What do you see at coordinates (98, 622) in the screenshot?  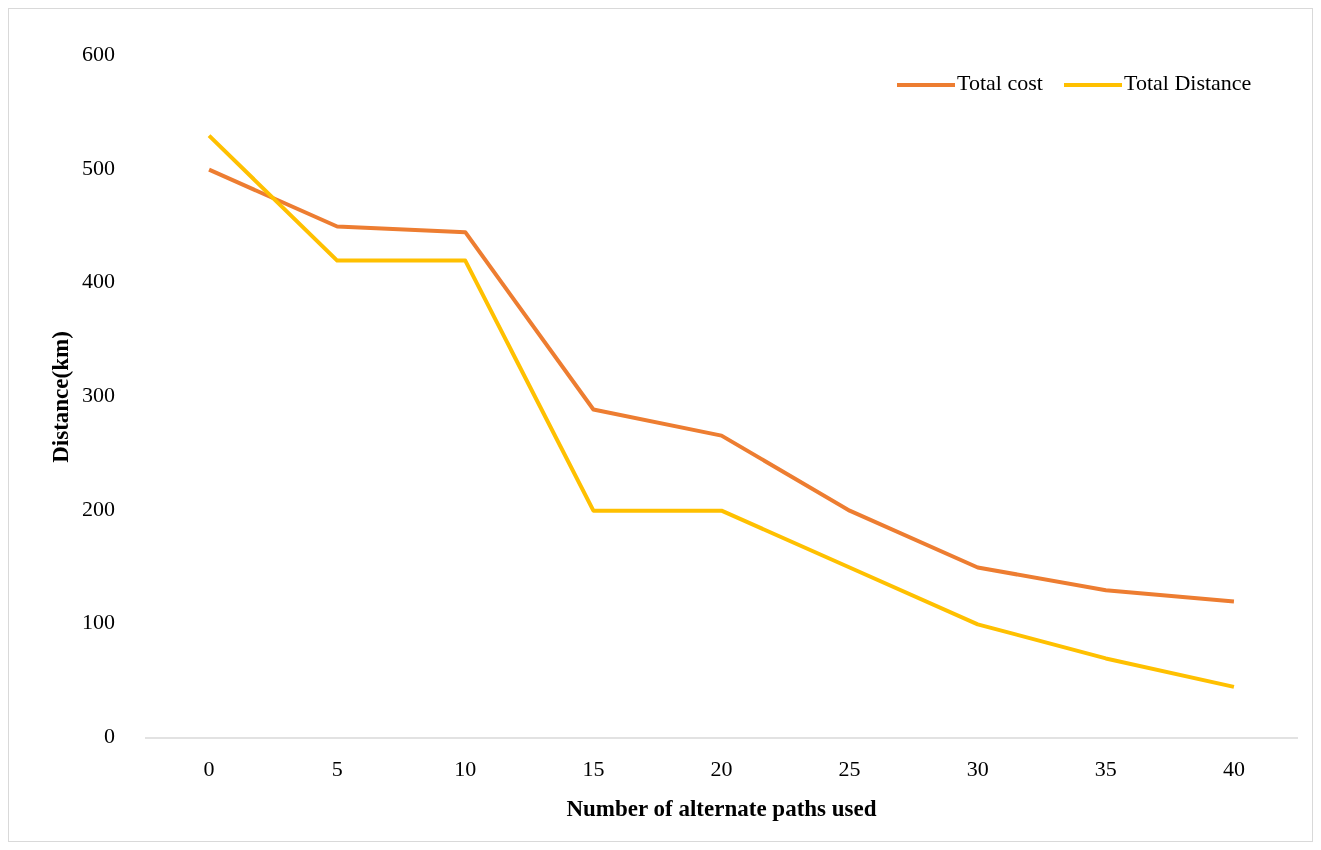 I see `y-tick-label: 100` at bounding box center [98, 622].